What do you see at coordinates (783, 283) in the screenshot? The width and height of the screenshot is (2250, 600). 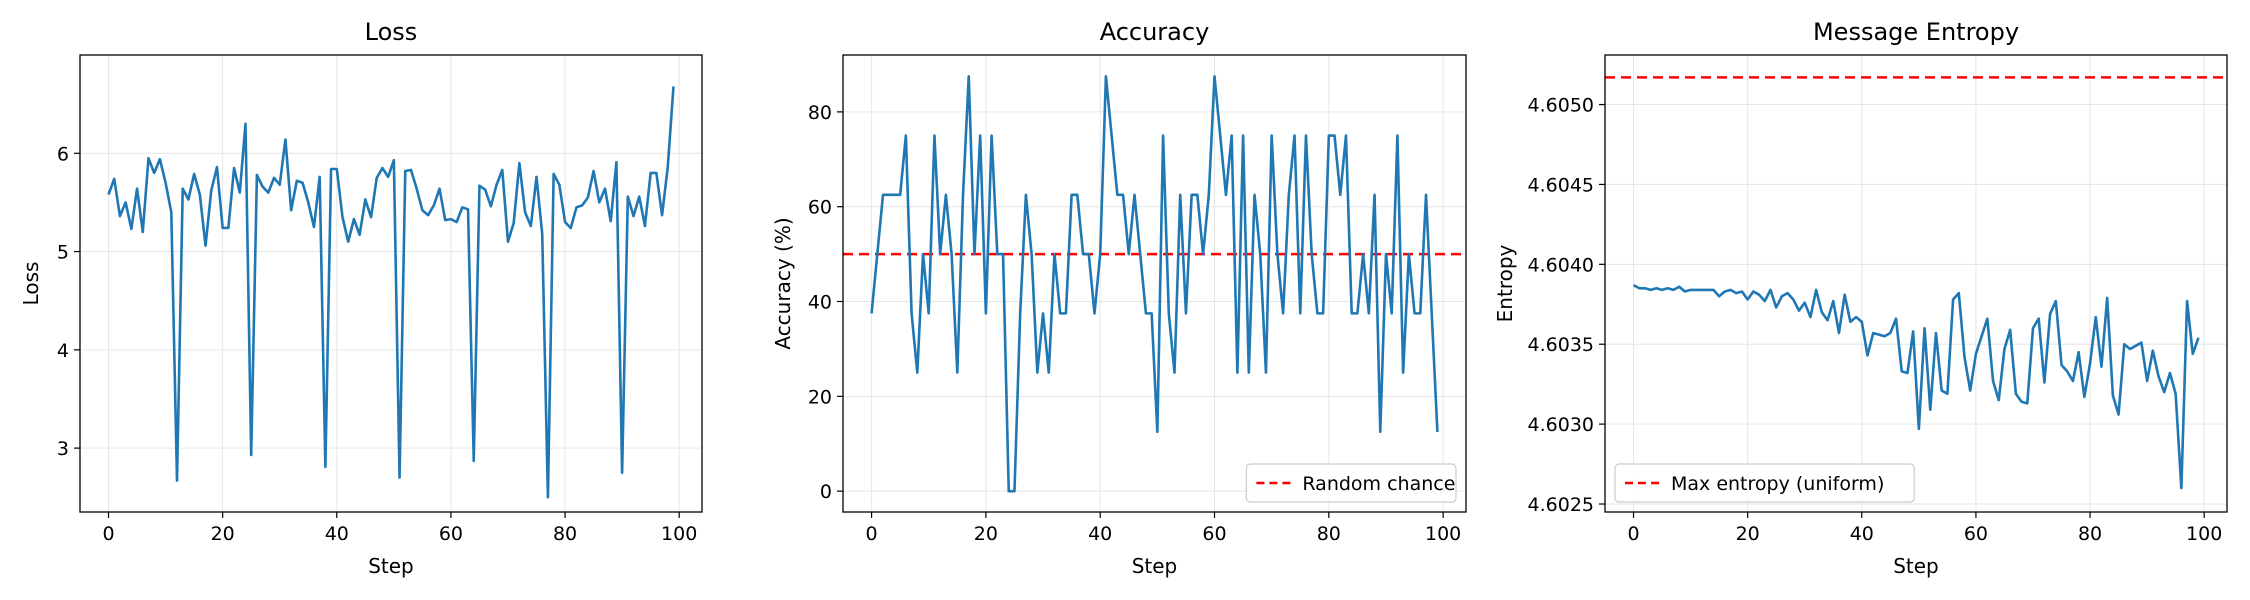 I see `y-axis-label: Accuracy (%)` at bounding box center [783, 283].